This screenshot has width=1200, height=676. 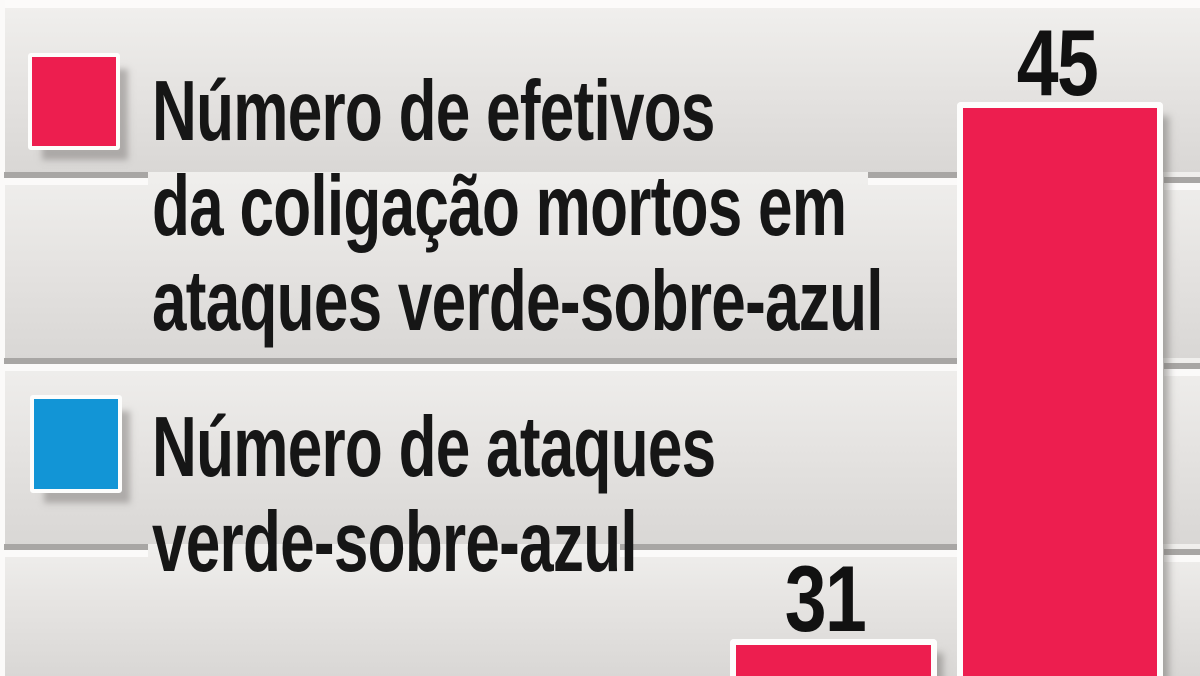 I want to click on legend-label-line: ataques verde-sobre-azul, so click(x=518, y=301).